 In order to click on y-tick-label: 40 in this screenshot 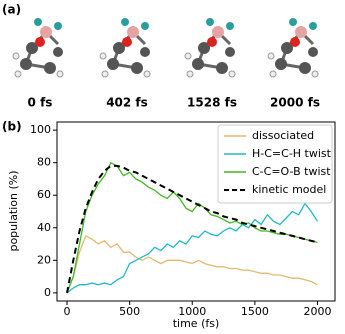, I will do `click(44, 227)`.